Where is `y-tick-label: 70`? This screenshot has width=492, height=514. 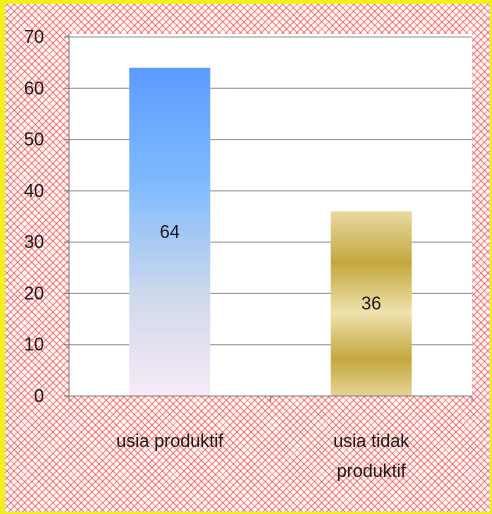
y-tick-label: 70 is located at coordinates (34, 37).